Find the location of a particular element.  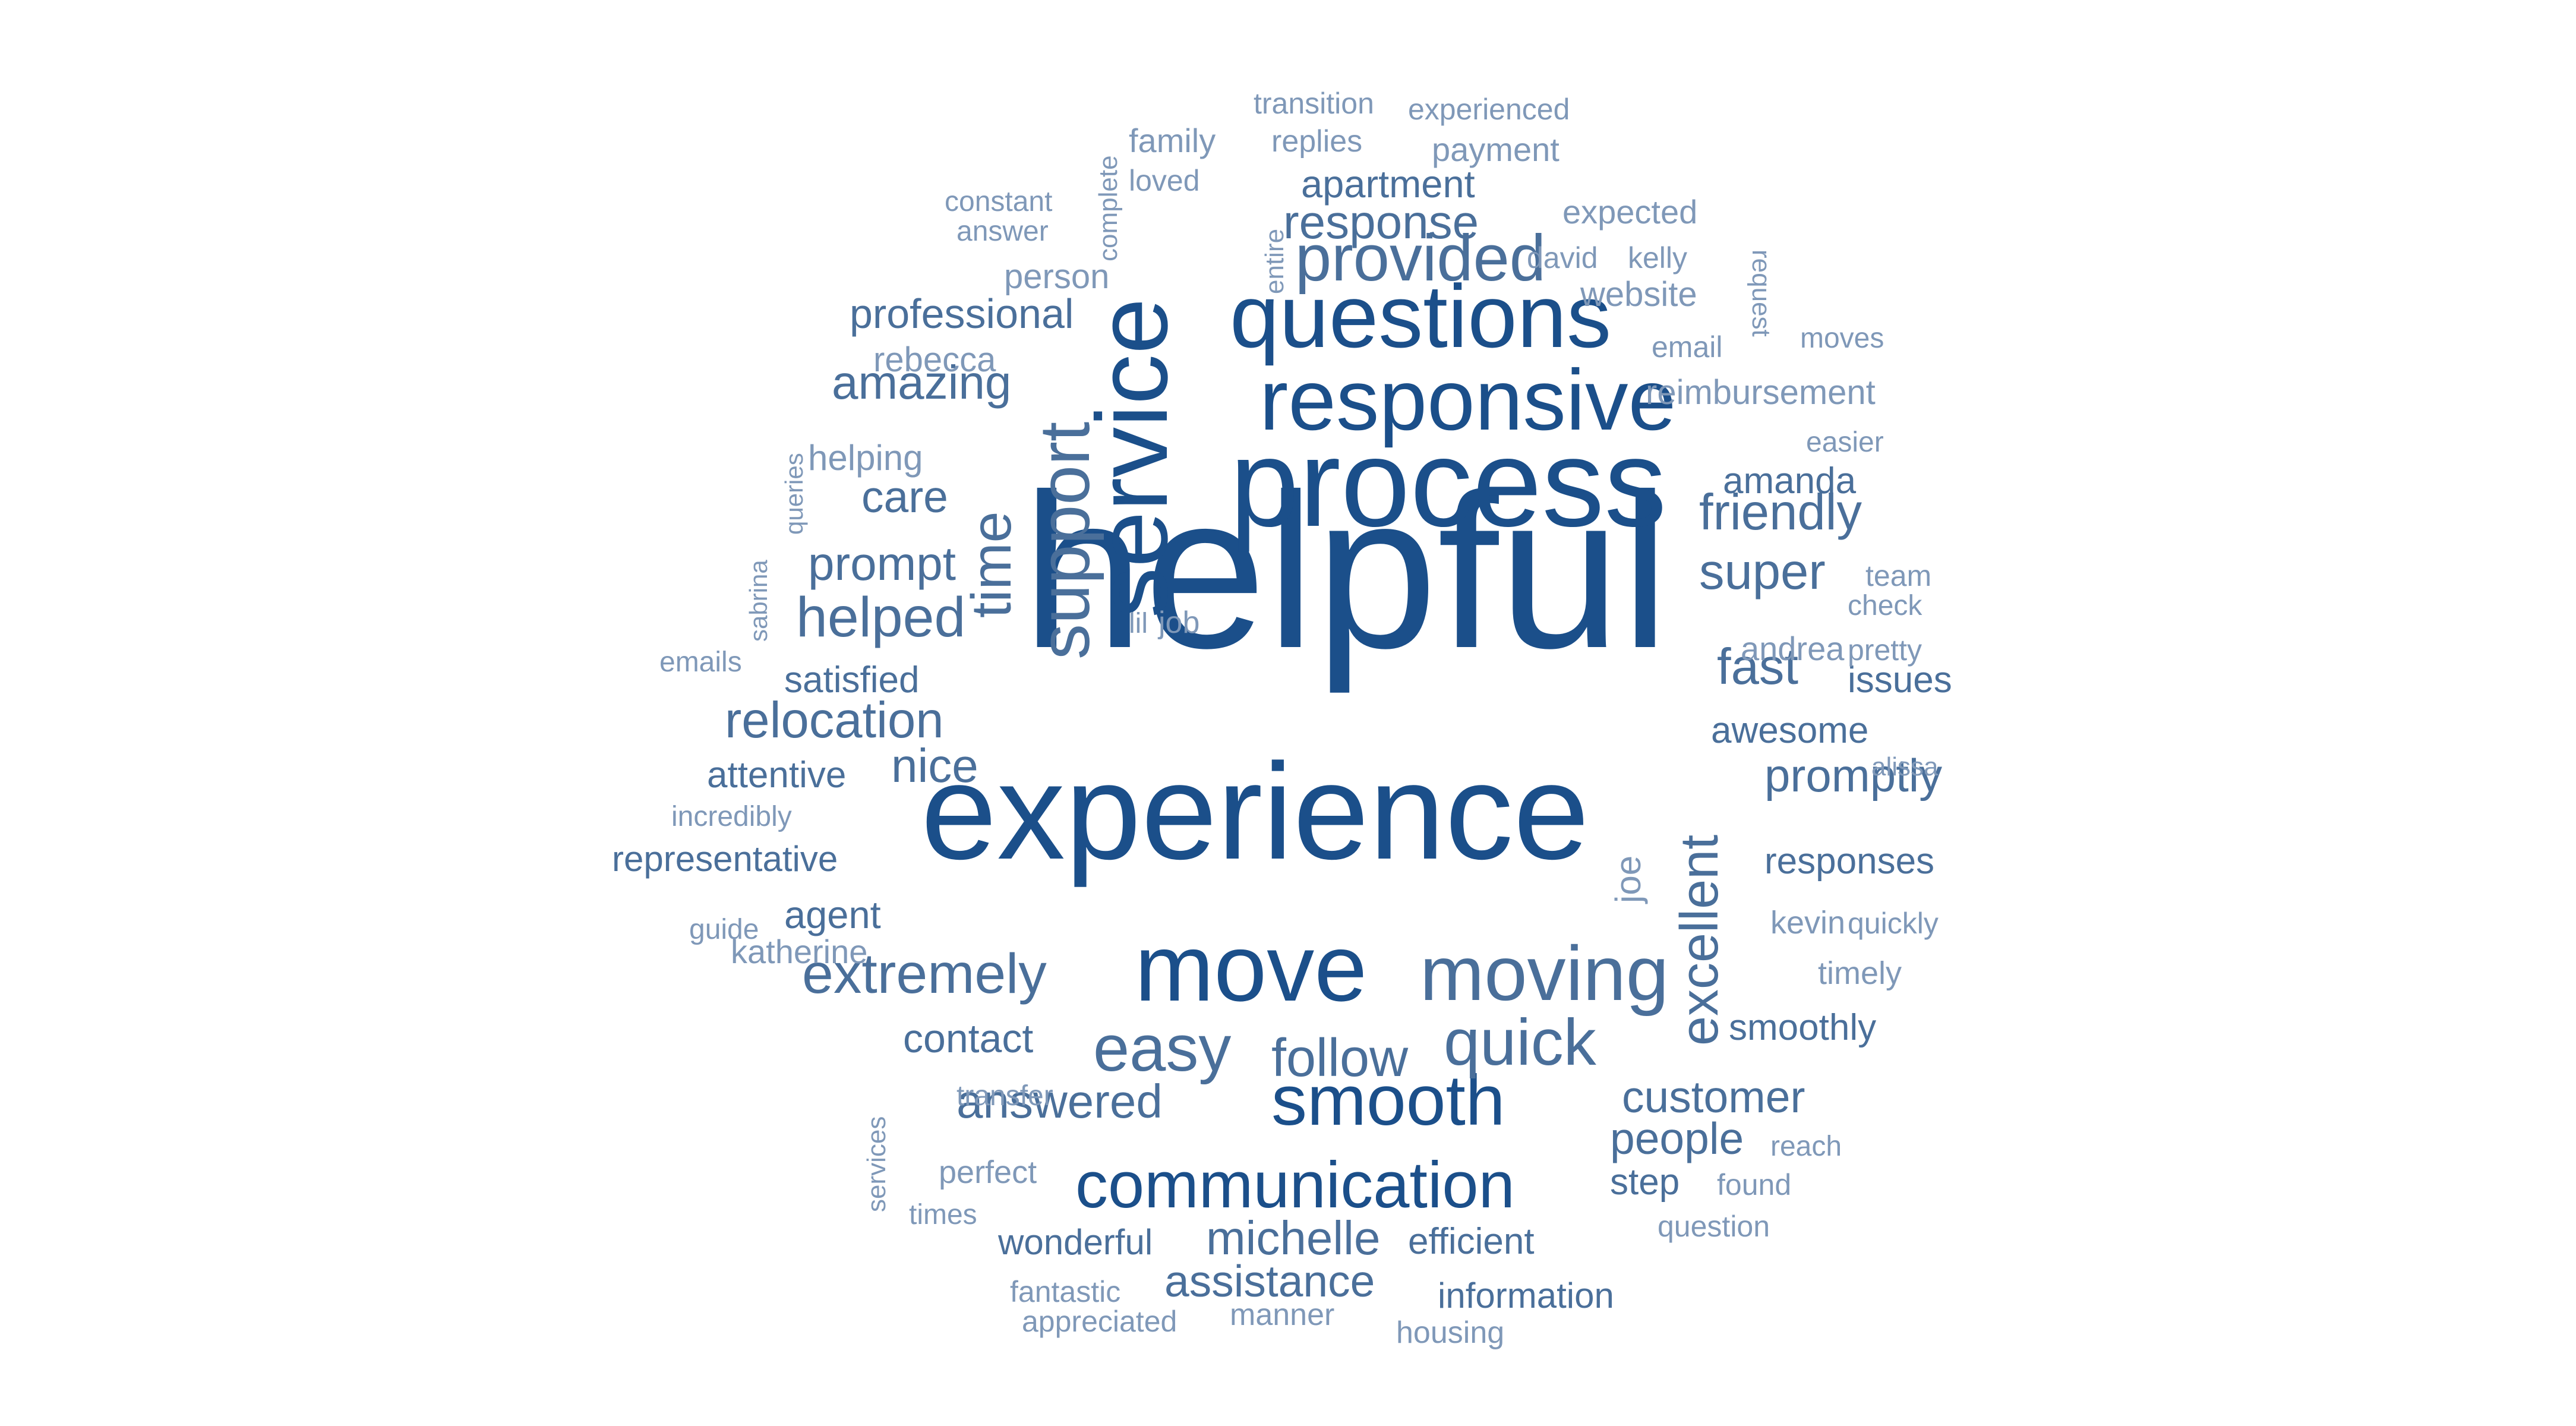

word-michelle: michelle is located at coordinates (1293, 1238).